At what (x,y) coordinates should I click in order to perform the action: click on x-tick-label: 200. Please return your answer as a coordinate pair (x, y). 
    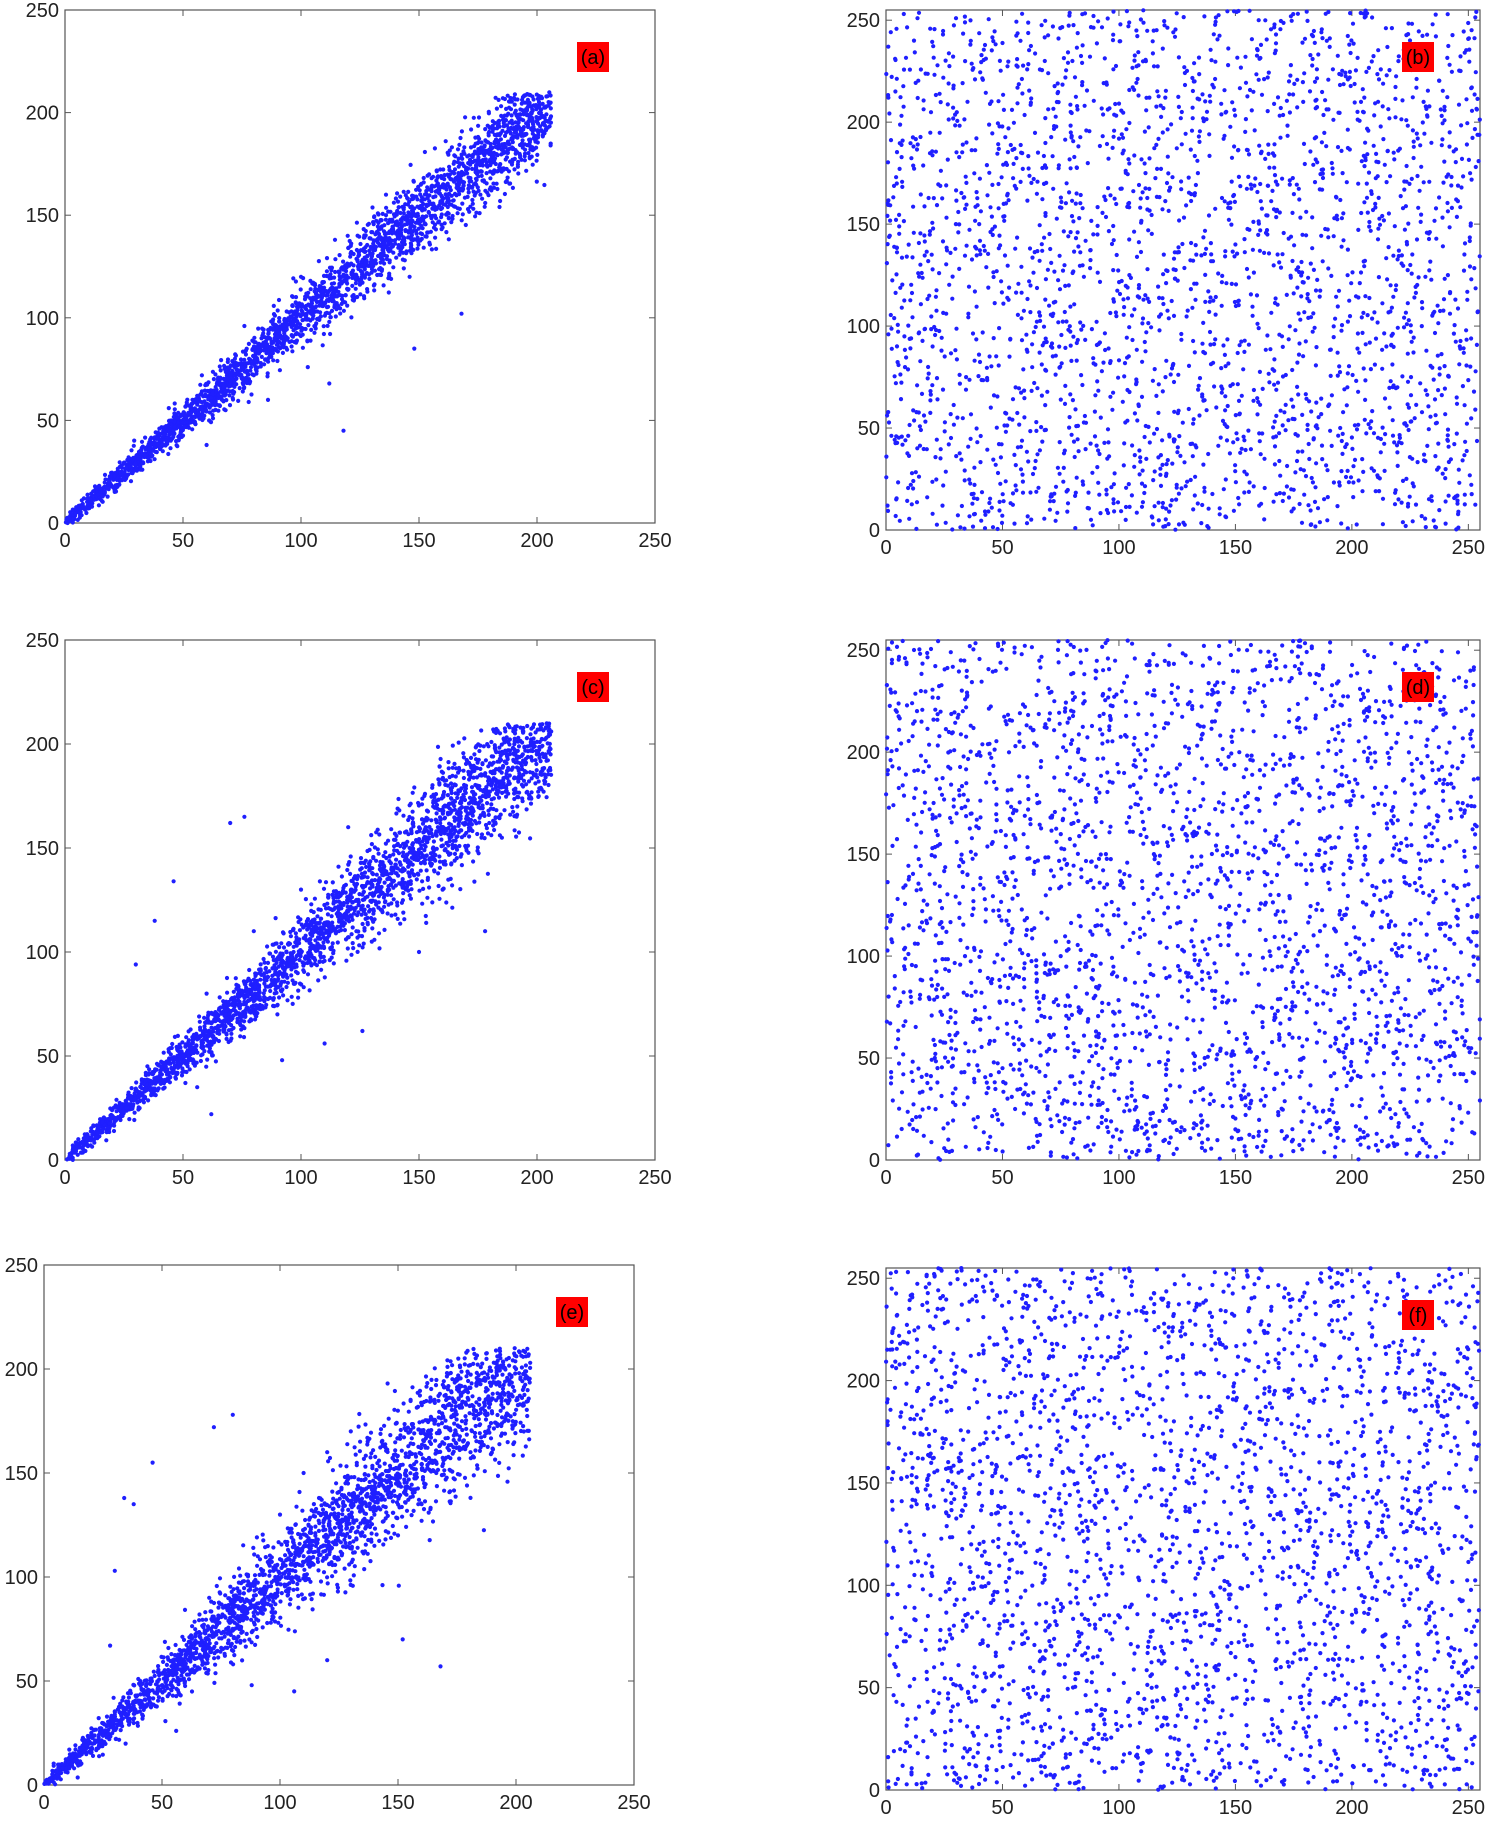
    Looking at the image, I should click on (1351, 548).